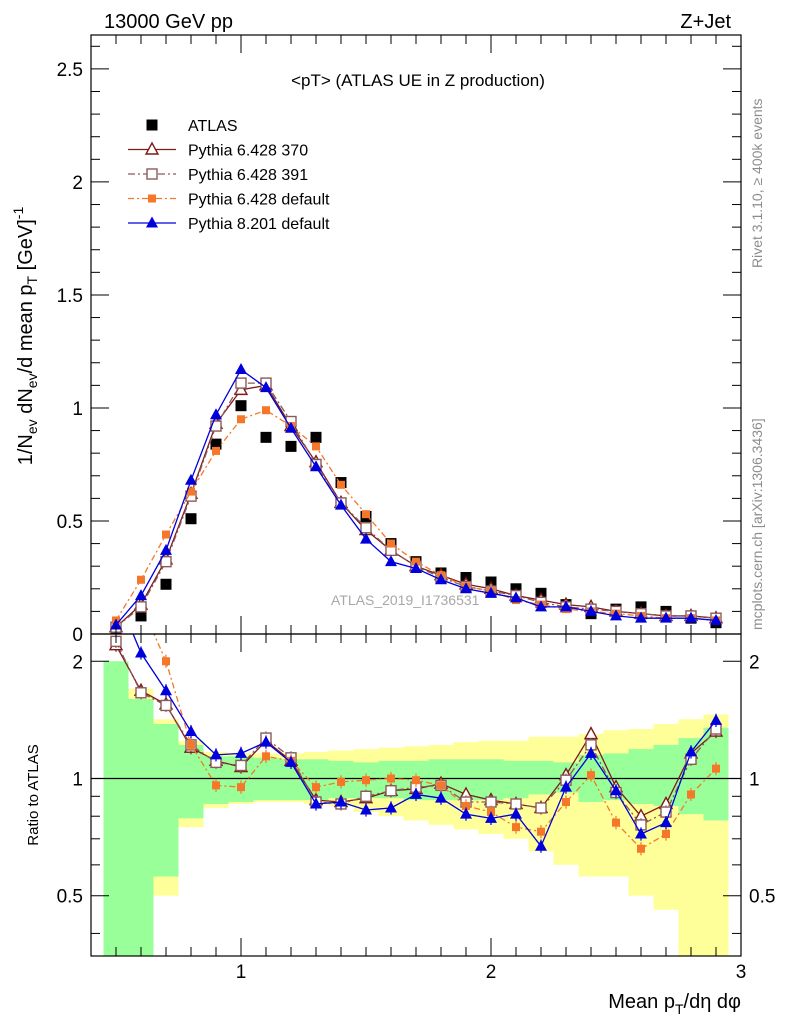 The height and width of the screenshot is (1024, 786). I want to click on legend-entry: Pythia 6.428 370, so click(218, 150).